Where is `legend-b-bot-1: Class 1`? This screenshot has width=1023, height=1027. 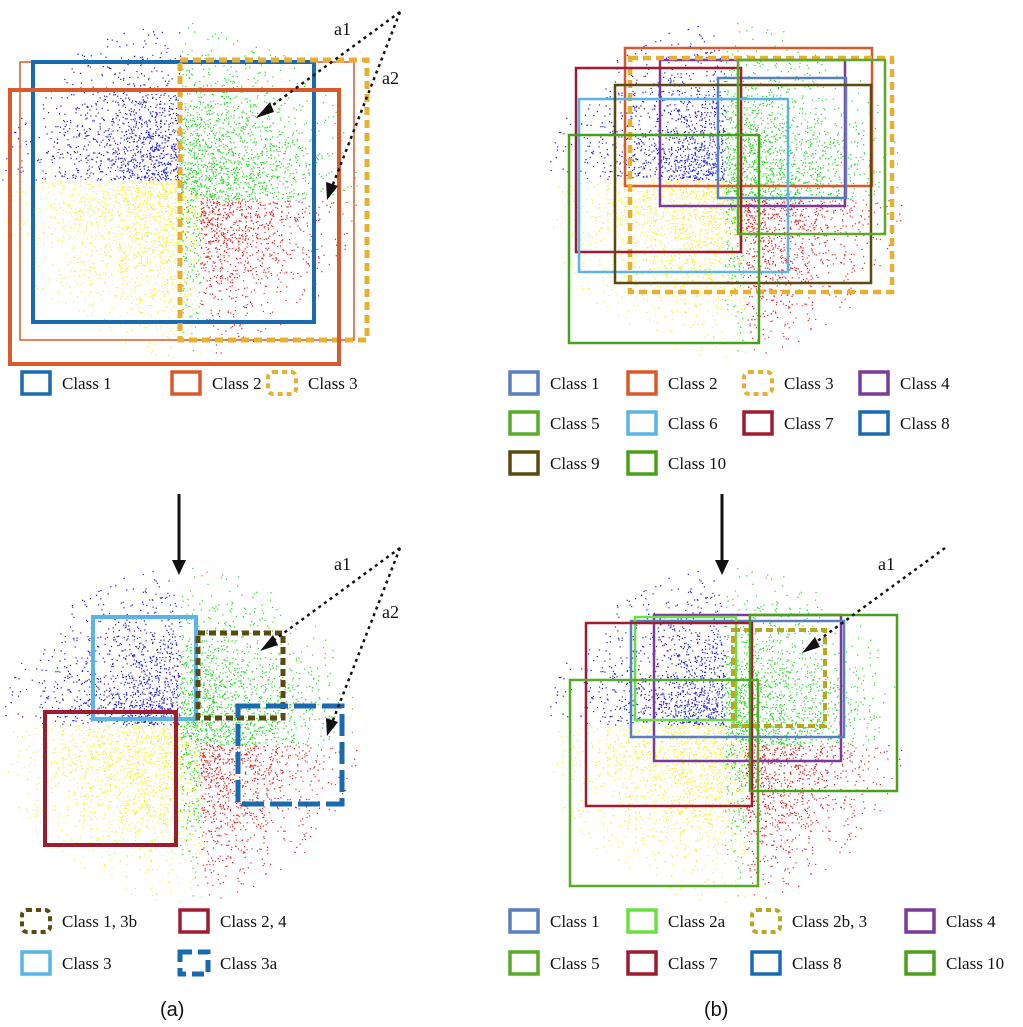
legend-b-bot-1: Class 1 is located at coordinates (575, 921).